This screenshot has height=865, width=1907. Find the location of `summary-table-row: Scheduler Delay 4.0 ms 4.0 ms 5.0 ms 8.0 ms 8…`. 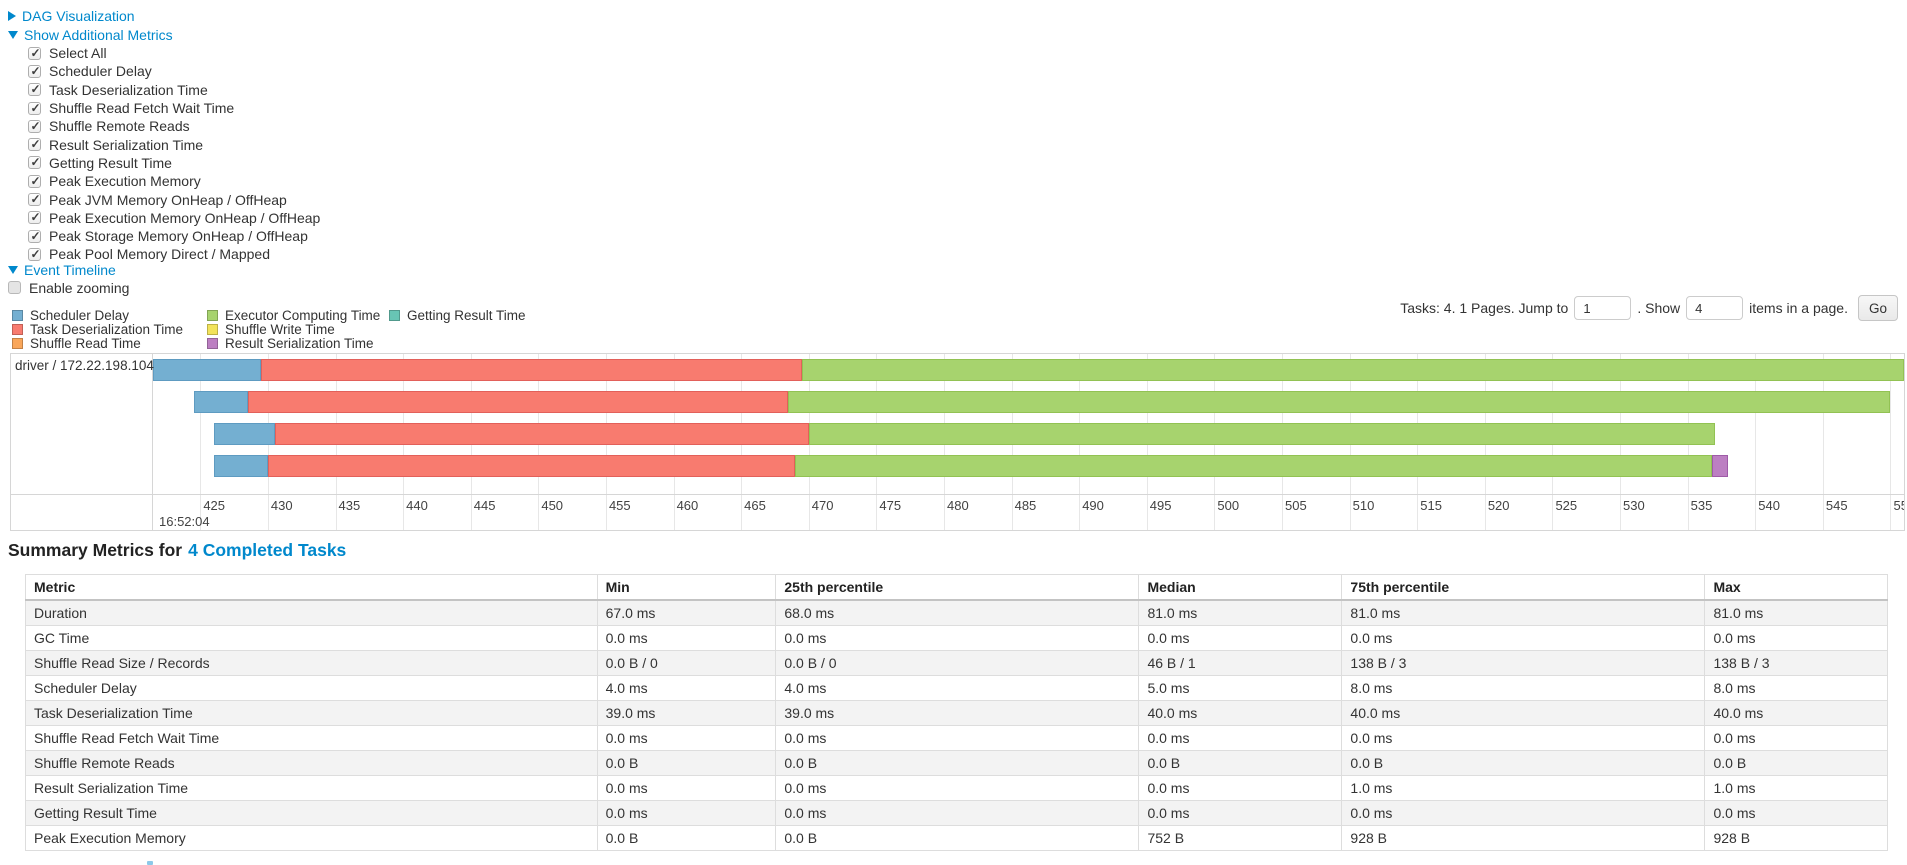

summary-table-row: Scheduler Delay 4.0 ms 4.0 ms 5.0 ms 8.0 ms 8… is located at coordinates (956, 688).